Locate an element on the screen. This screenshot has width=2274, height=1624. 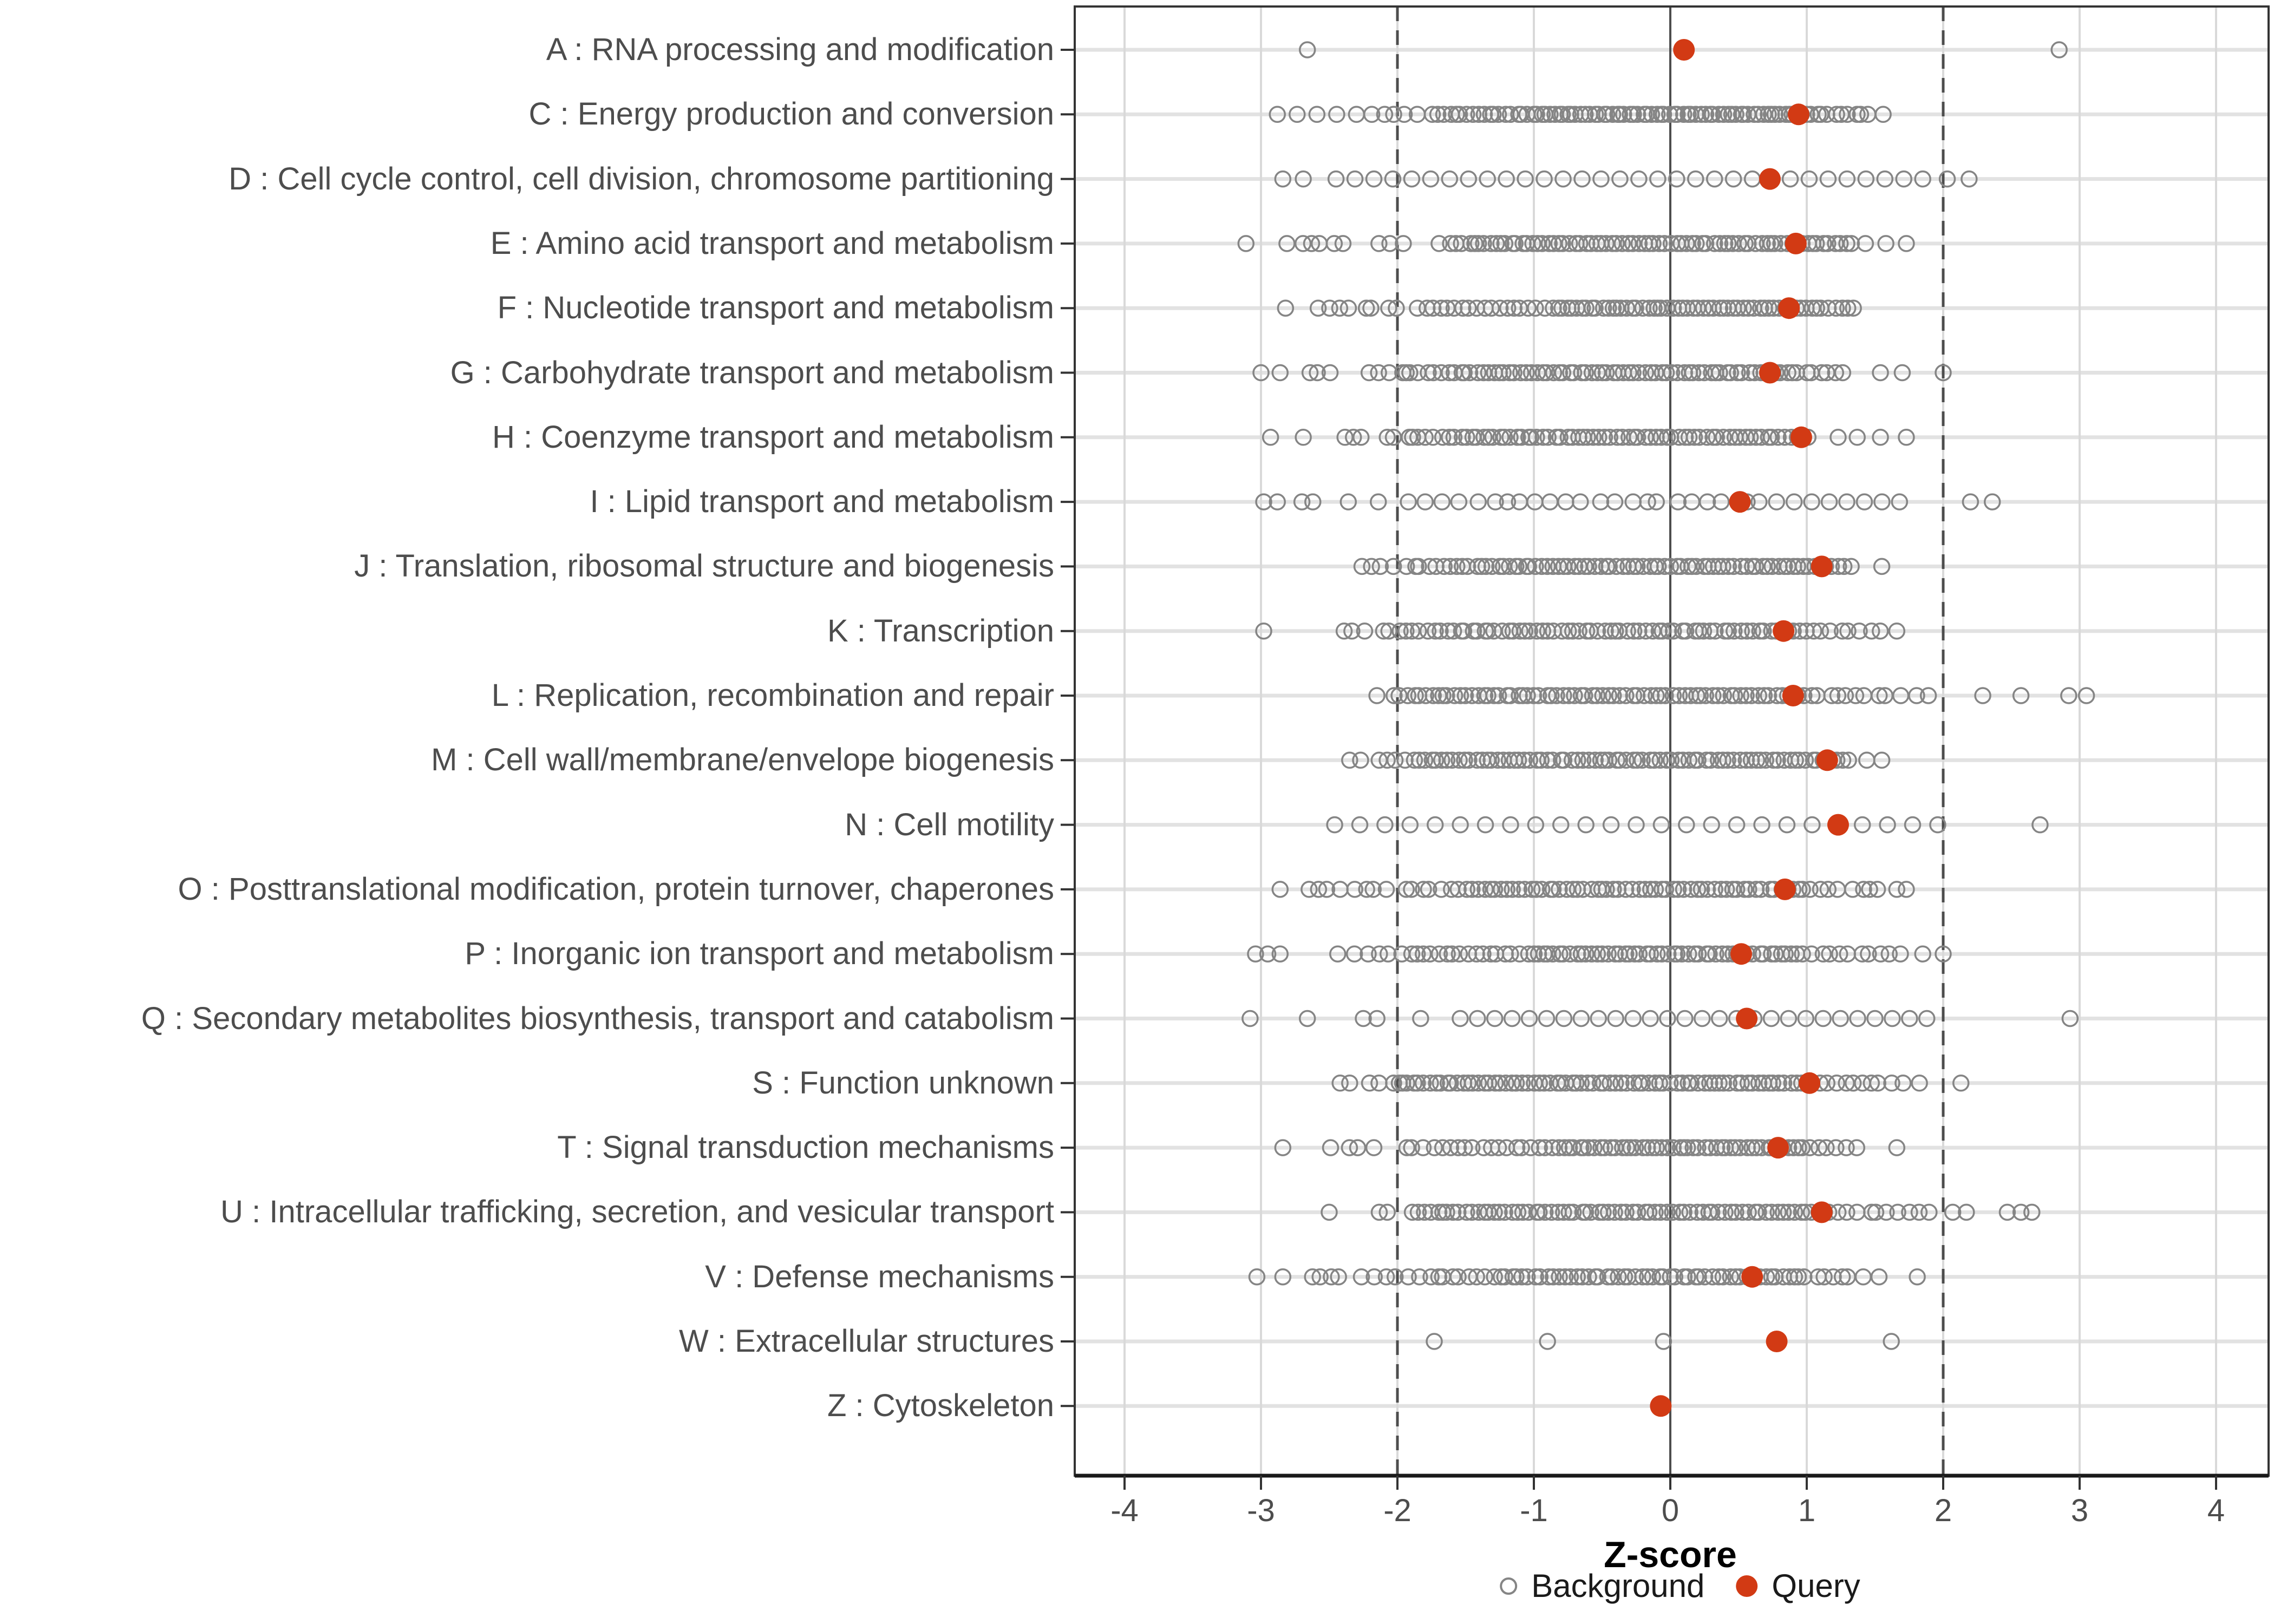
legend: Background Query is located at coordinates (1680, 1586).